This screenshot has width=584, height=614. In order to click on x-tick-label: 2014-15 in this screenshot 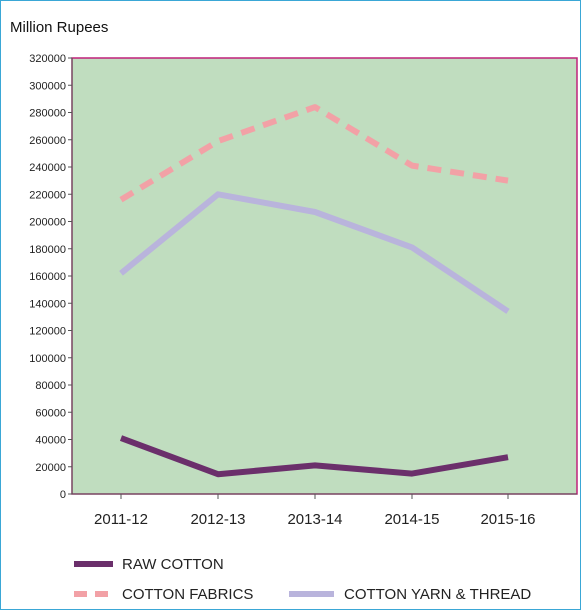, I will do `click(411, 519)`.